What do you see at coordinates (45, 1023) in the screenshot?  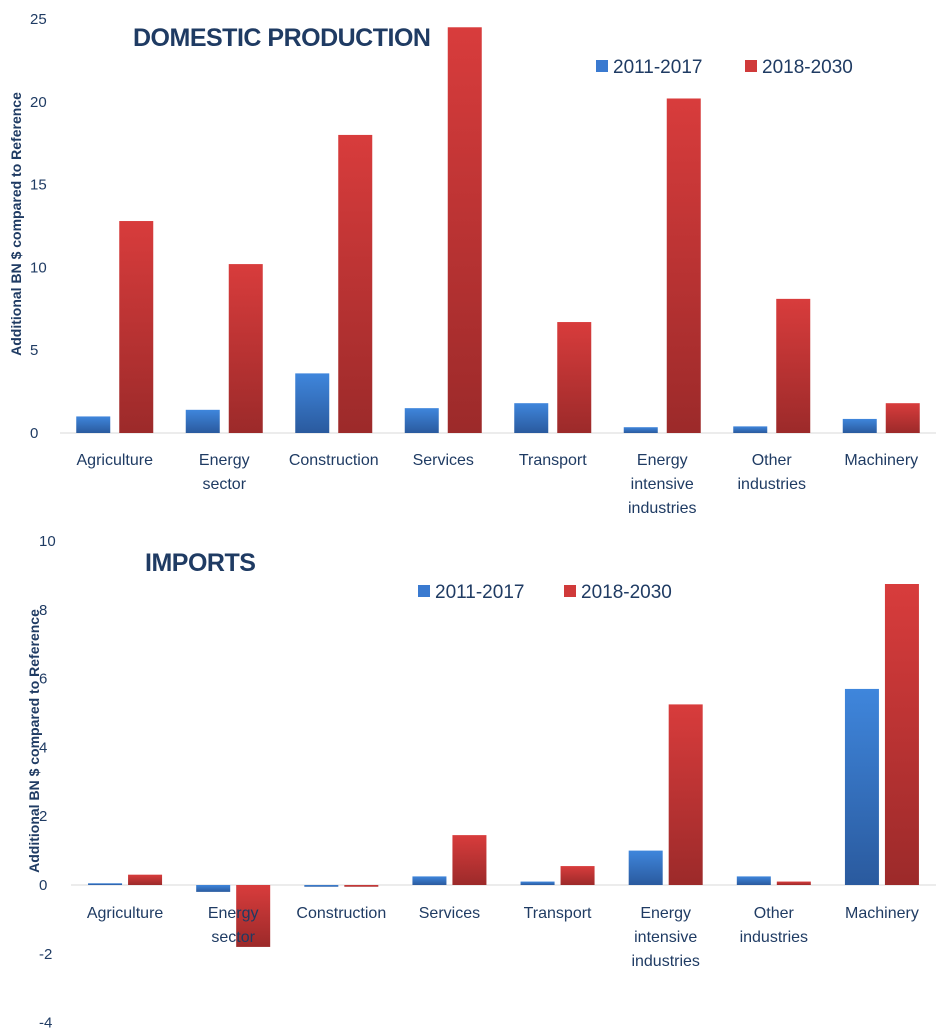 I see `y-tick-label: -4` at bounding box center [45, 1023].